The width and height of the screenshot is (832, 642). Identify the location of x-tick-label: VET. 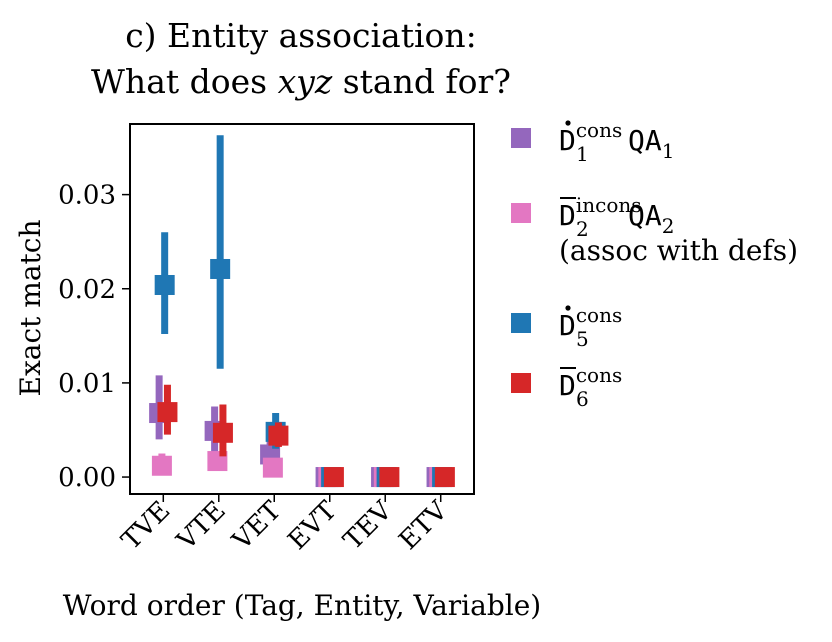
(256, 525).